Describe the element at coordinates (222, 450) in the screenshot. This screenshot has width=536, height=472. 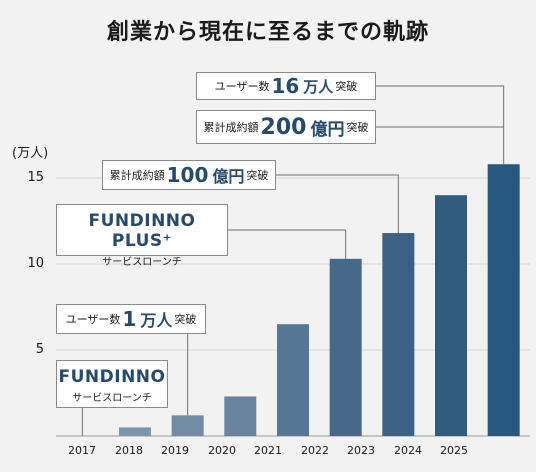
I see `x-tick-2020: 2020` at that location.